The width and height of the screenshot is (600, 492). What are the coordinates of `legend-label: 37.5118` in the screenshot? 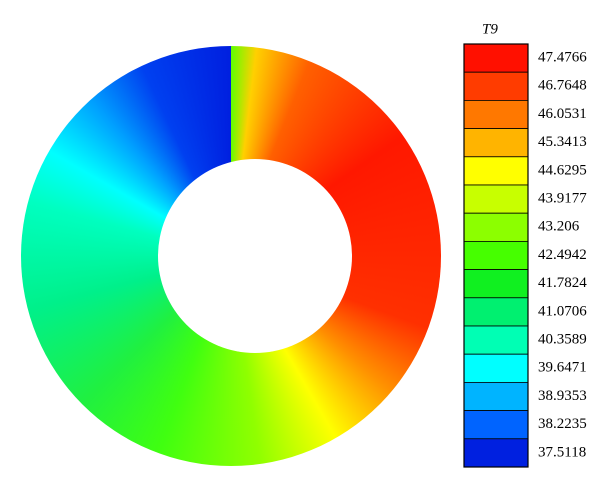 It's located at (562, 452).